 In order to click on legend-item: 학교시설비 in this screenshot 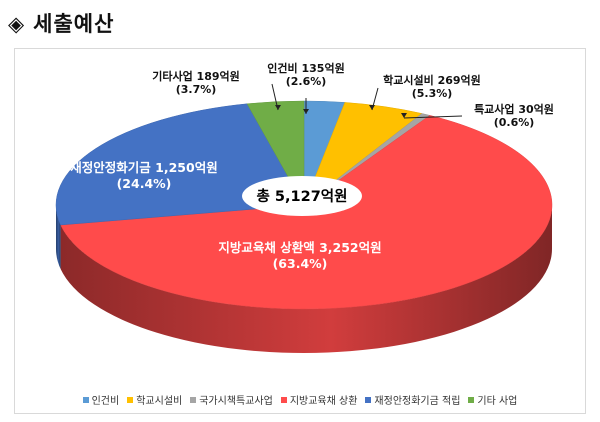, I will do `click(154, 399)`.